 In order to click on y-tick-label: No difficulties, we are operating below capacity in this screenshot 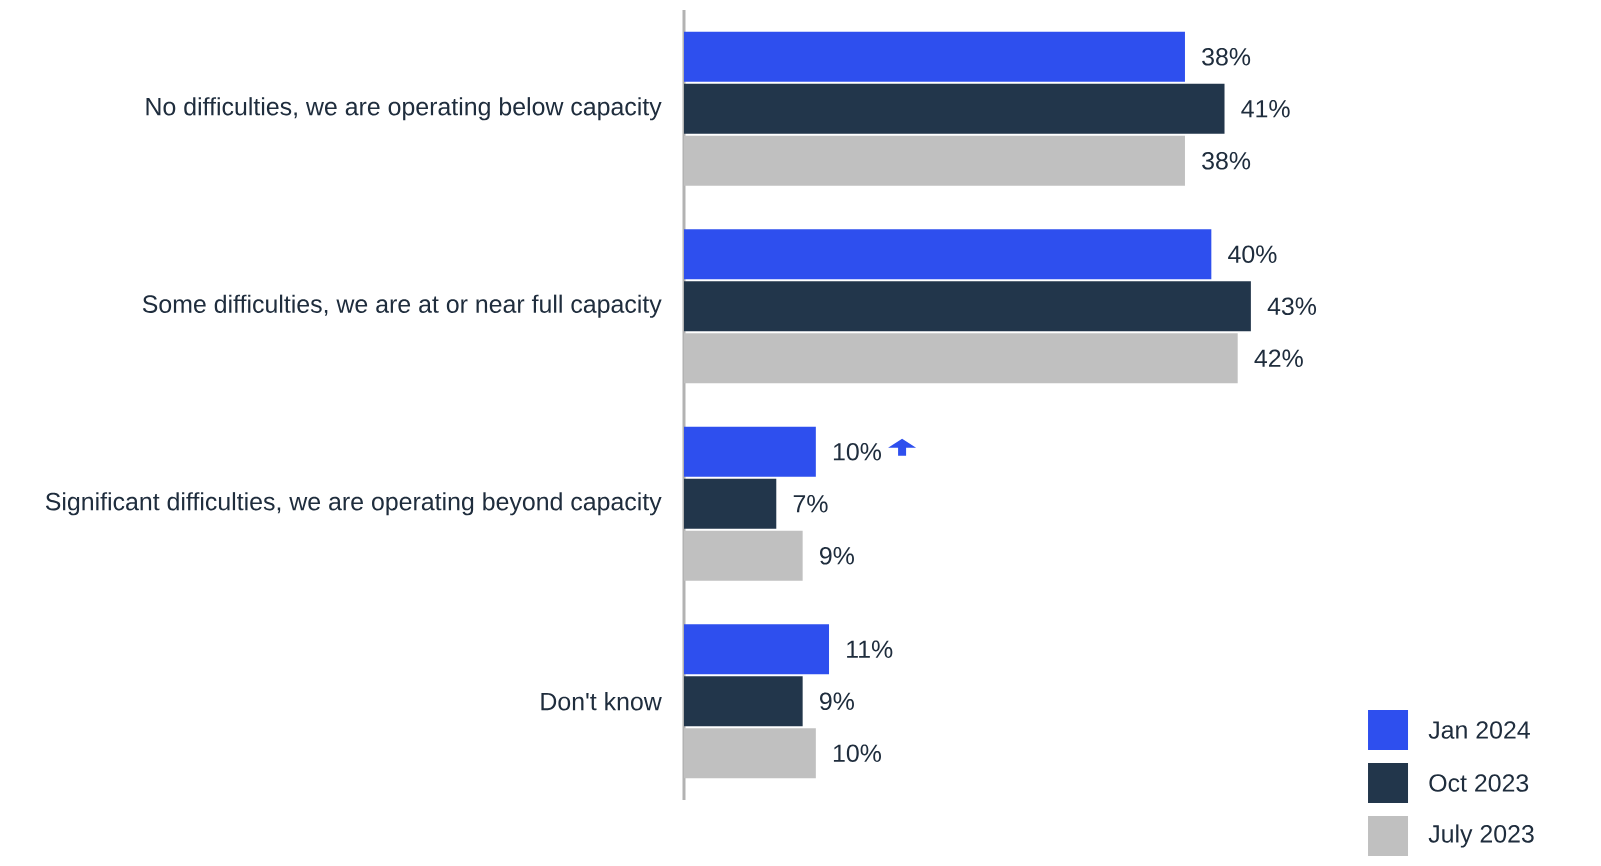, I will do `click(404, 109)`.